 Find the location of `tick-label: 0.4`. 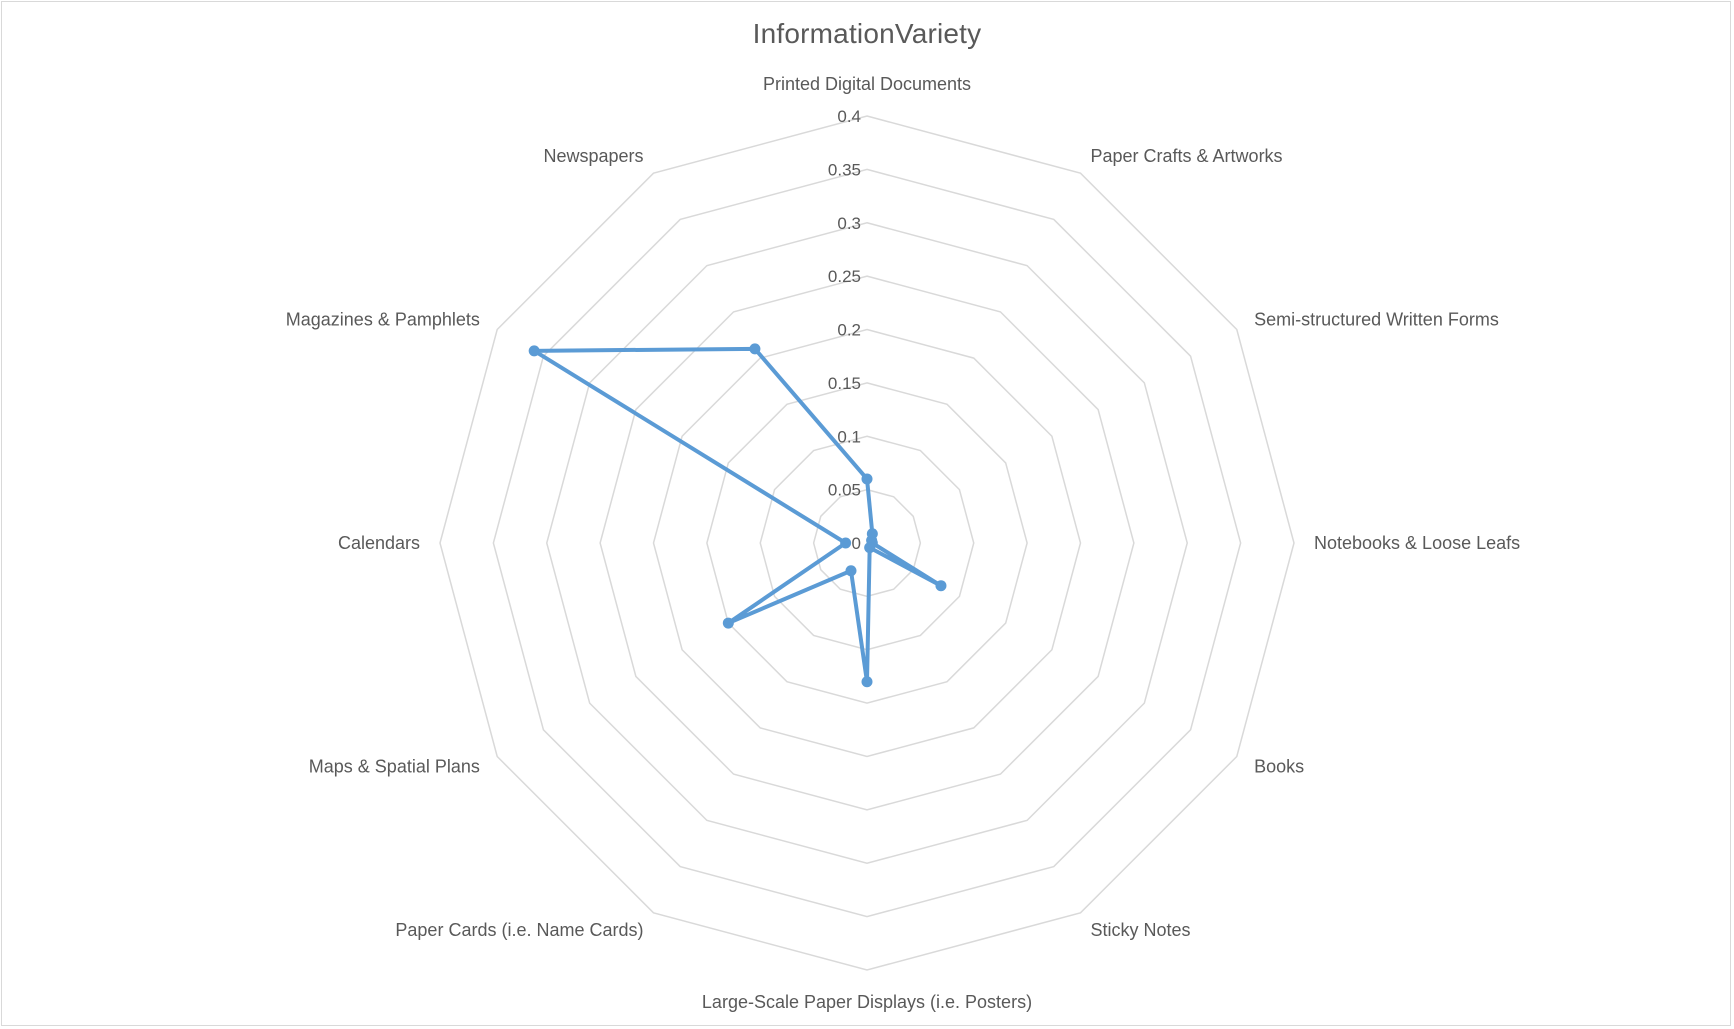

tick-label: 0.4 is located at coordinates (849, 116).